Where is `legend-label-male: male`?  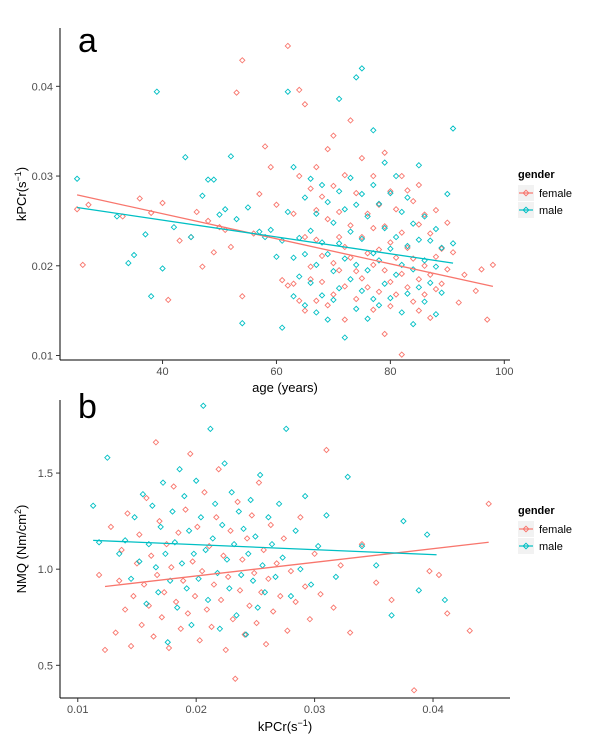
legend-label-male: male is located at coordinates (551, 211).